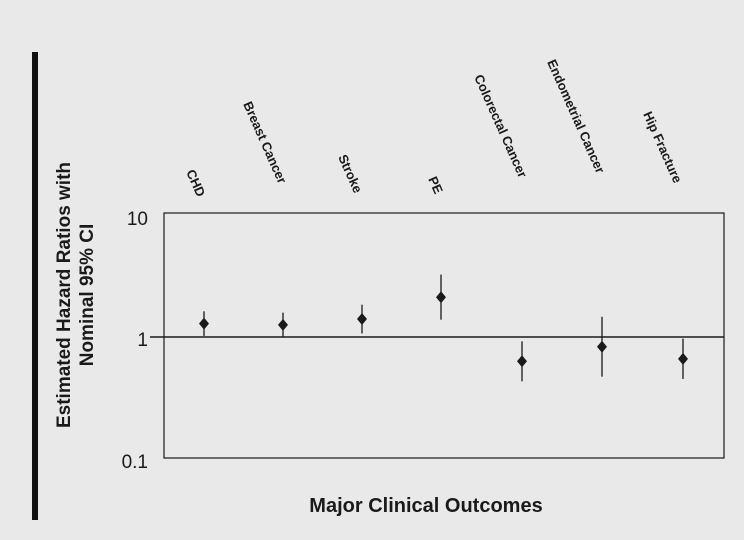  What do you see at coordinates (135, 462) in the screenshot?
I see `y-tick-label-0-1: 0.1` at bounding box center [135, 462].